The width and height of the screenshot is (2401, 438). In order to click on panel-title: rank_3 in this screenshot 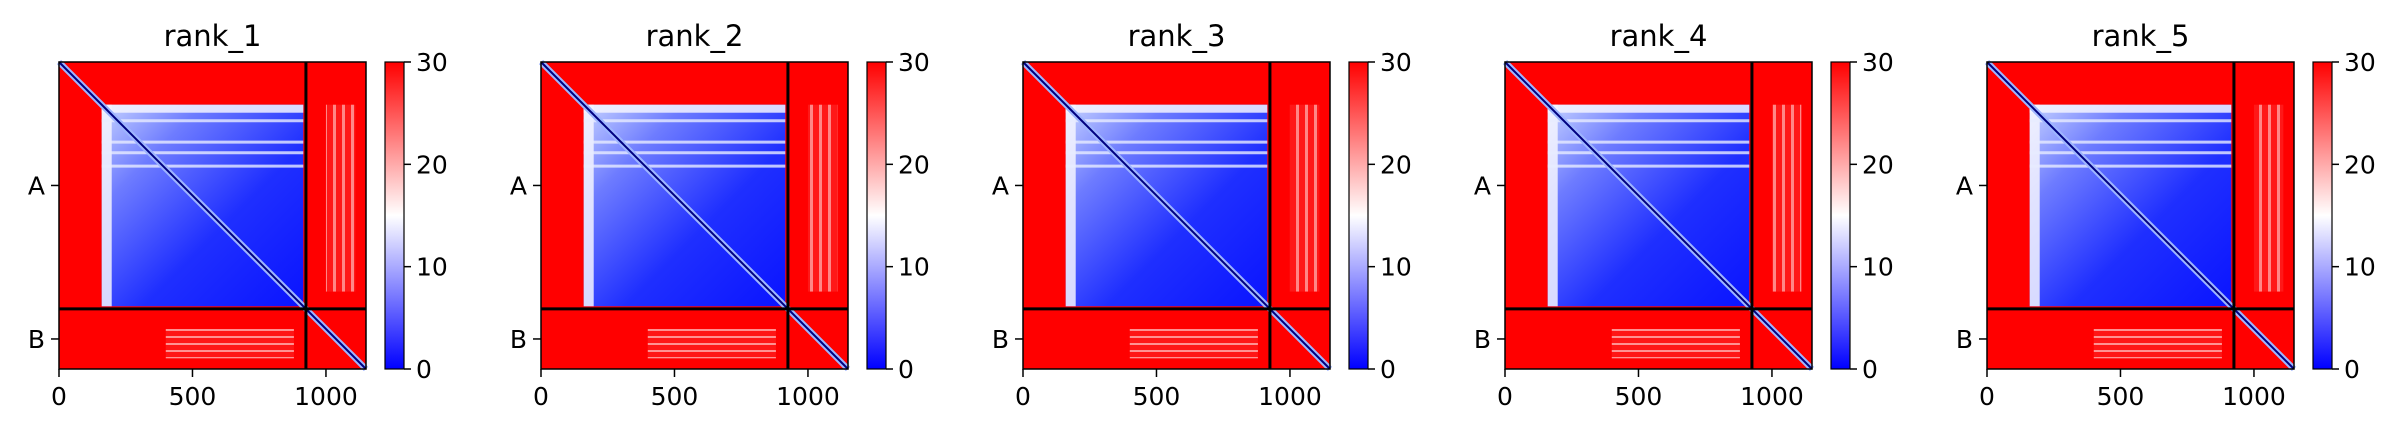, I will do `click(1177, 36)`.